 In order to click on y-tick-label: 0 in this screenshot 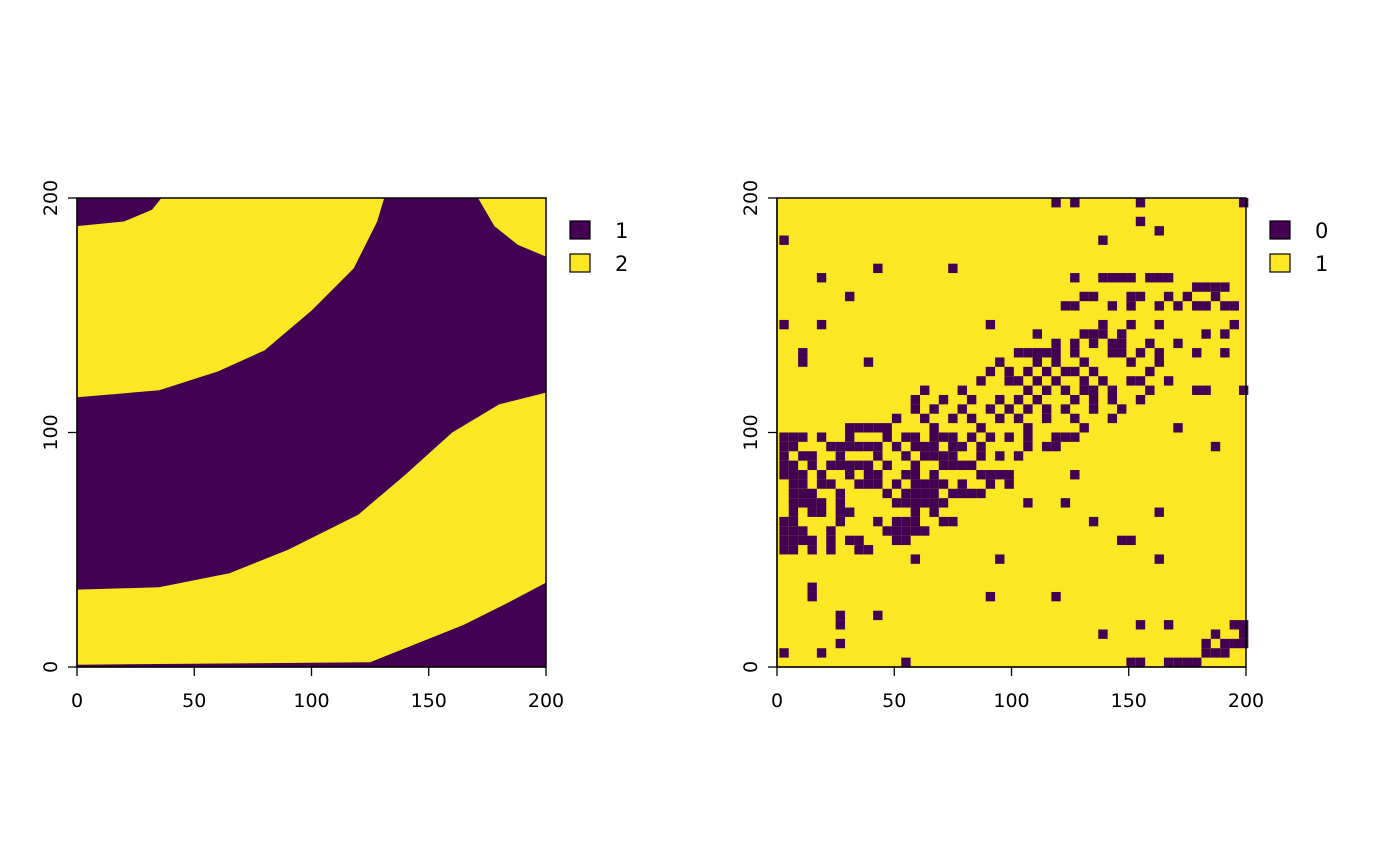, I will do `click(751, 667)`.